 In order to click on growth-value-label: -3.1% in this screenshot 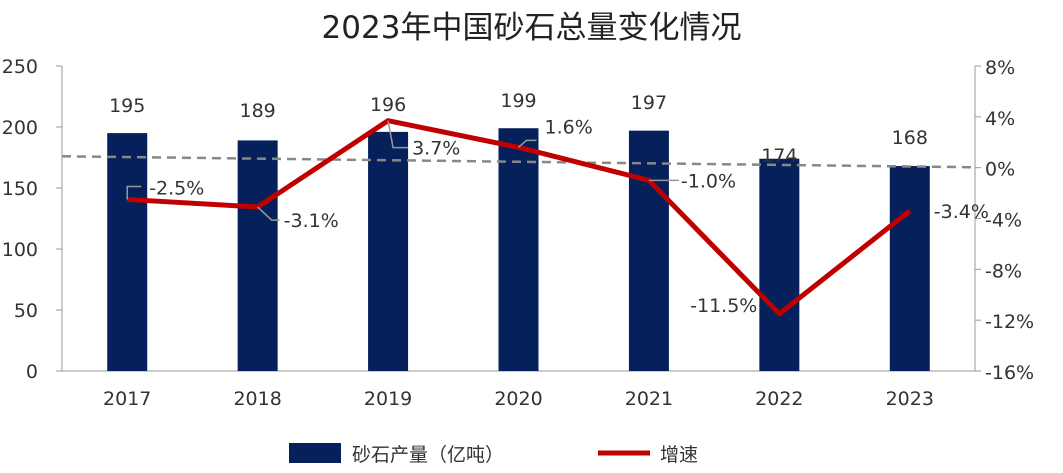, I will do `click(311, 221)`.